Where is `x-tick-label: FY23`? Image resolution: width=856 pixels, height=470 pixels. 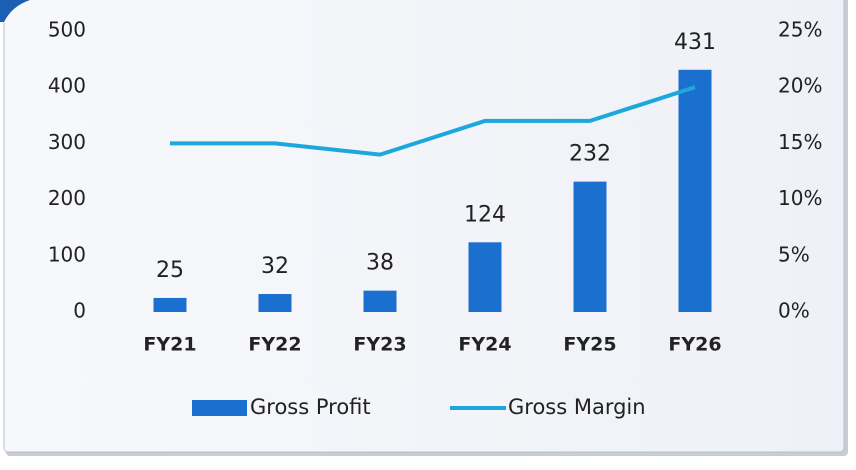
x-tick-label: FY23 is located at coordinates (379, 345).